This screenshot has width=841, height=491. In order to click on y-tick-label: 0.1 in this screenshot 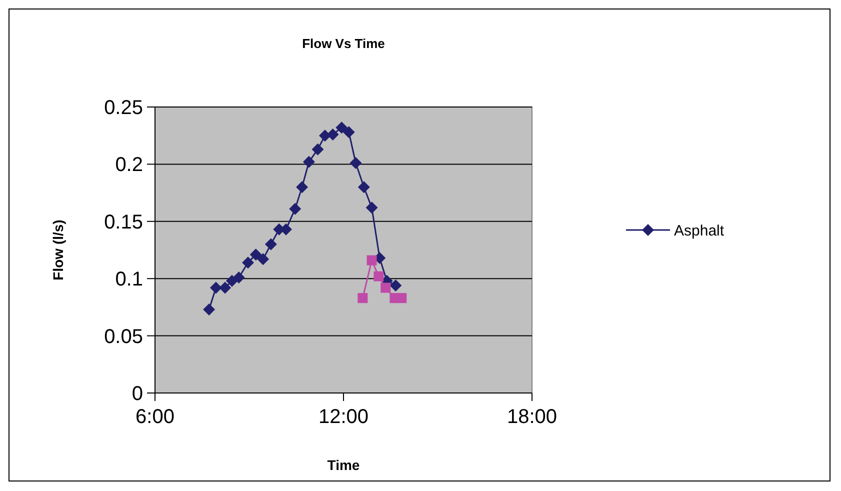, I will do `click(129, 279)`.